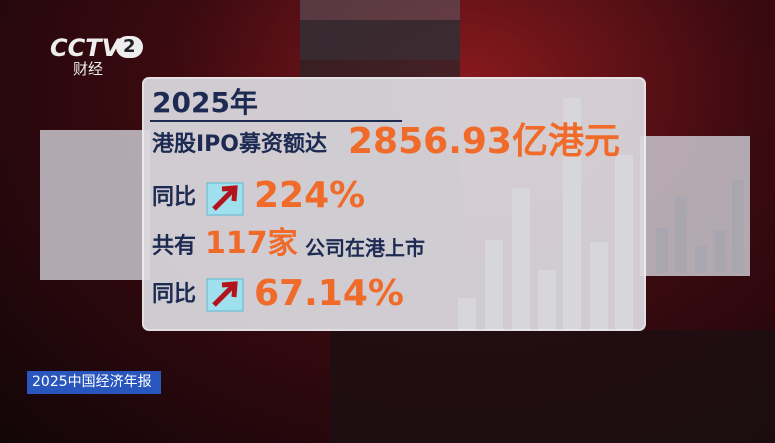 Image resolution: width=775 pixels, height=443 pixels. Describe the element at coordinates (484, 141) in the screenshot. I see `ipo-amount: 2856.93亿港元` at that location.